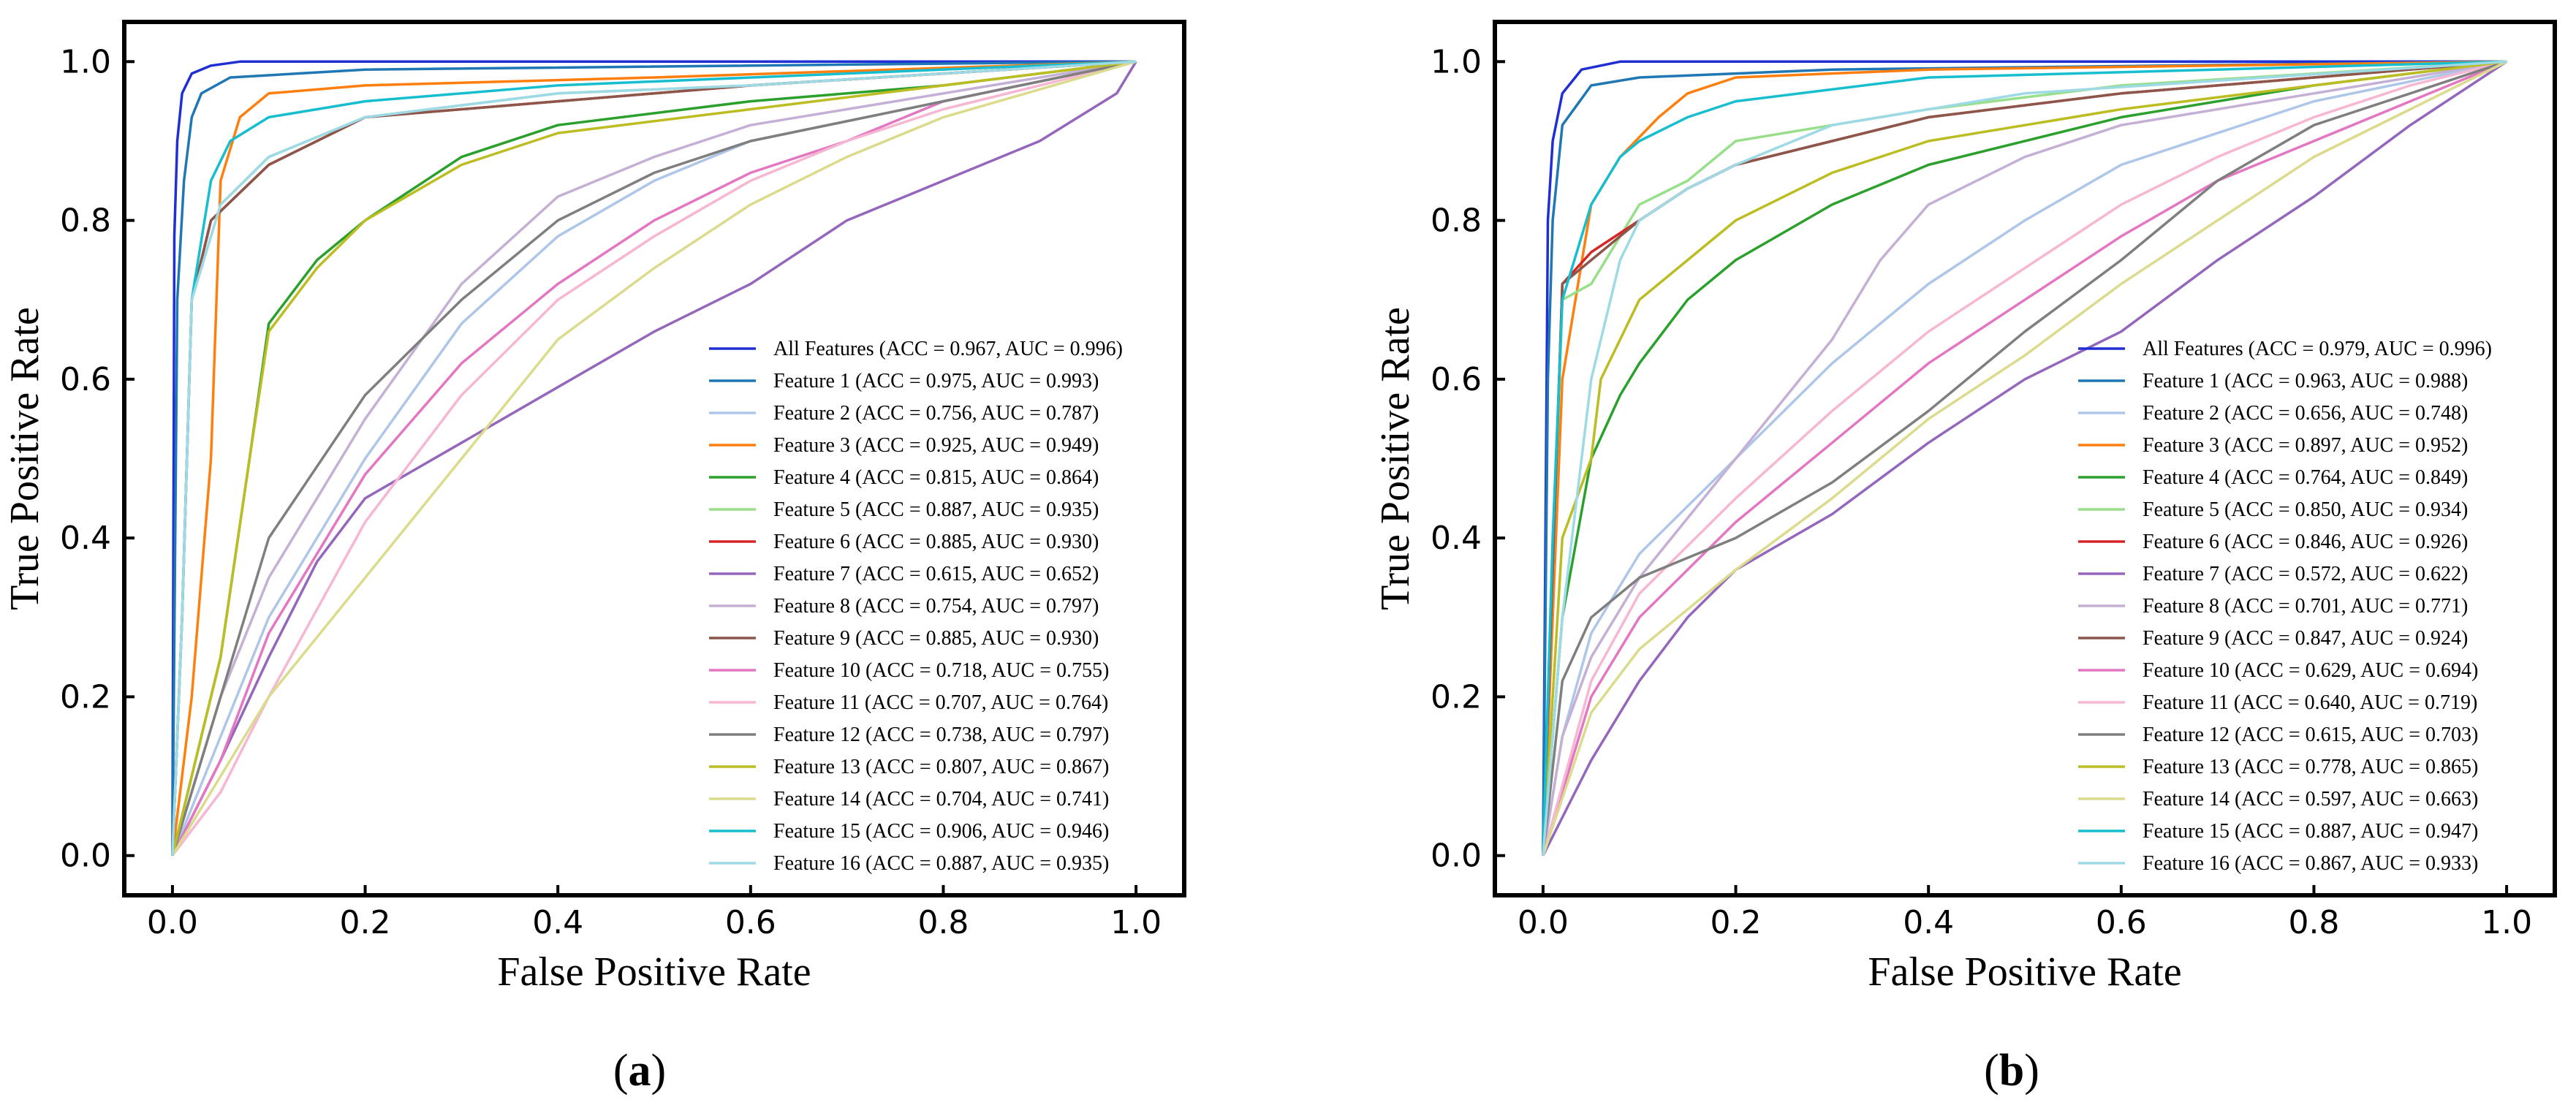 This screenshot has height=1116, width=2576. What do you see at coordinates (941, 831) in the screenshot?
I see `legend-entry: Feature 15 (ACC = 0.906, AUC = 0.946)` at bounding box center [941, 831].